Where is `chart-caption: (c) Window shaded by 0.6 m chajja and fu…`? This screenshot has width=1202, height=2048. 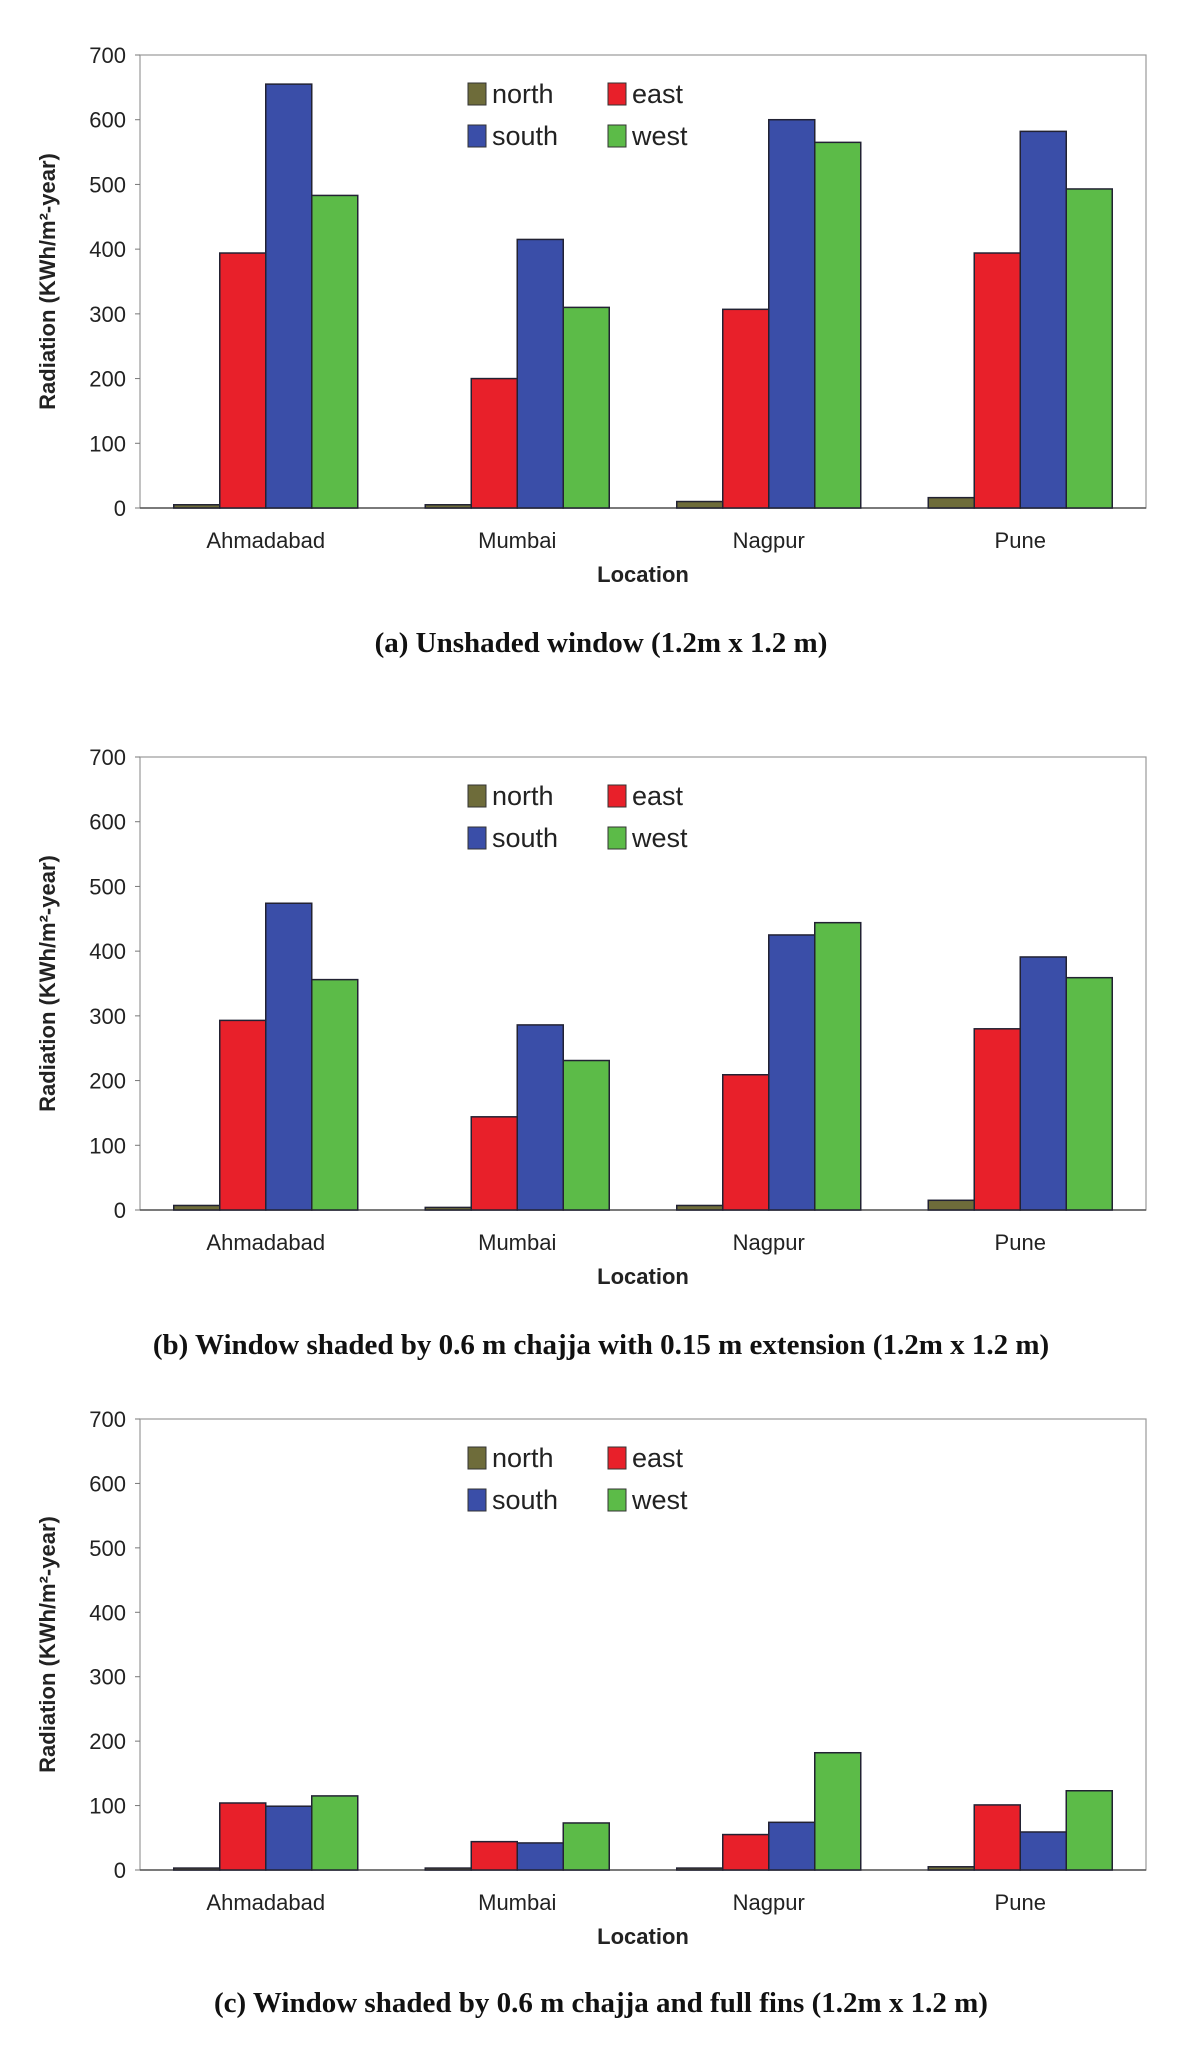
chart-caption: (c) Window shaded by 0.6 m chajja and fu… is located at coordinates (601, 2003).